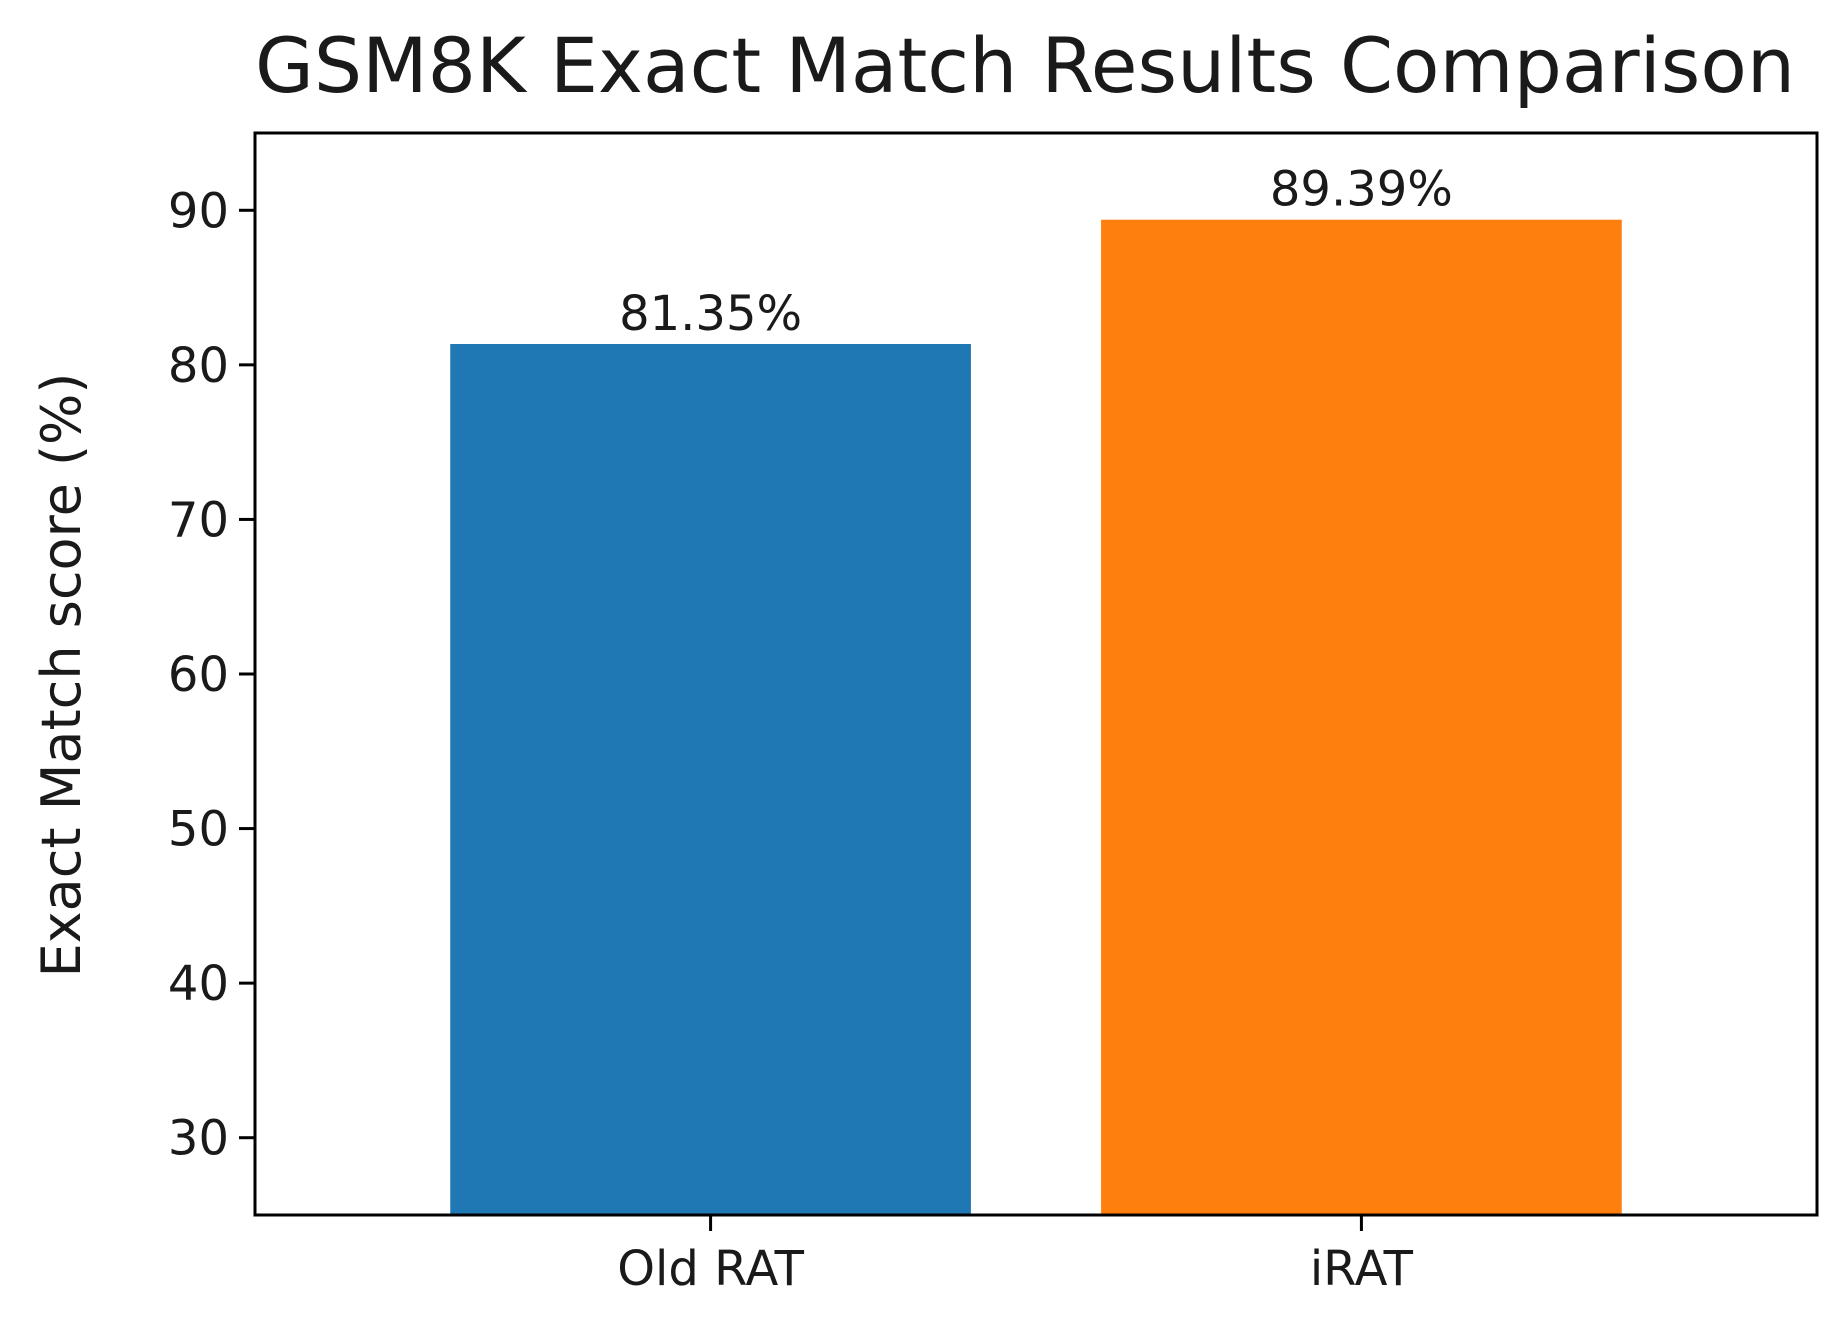 Image resolution: width=1848 pixels, height=1328 pixels. I want to click on chart-title: GSM8K Exact Match Results Comparison, so click(1025, 65).